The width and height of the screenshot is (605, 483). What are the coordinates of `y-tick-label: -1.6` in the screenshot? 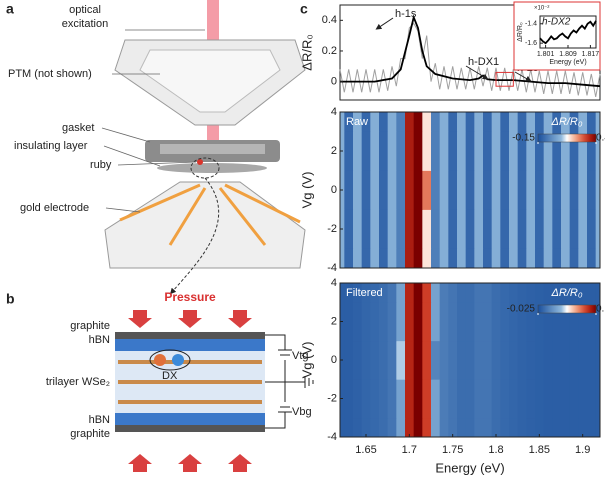 It's located at (531, 43).